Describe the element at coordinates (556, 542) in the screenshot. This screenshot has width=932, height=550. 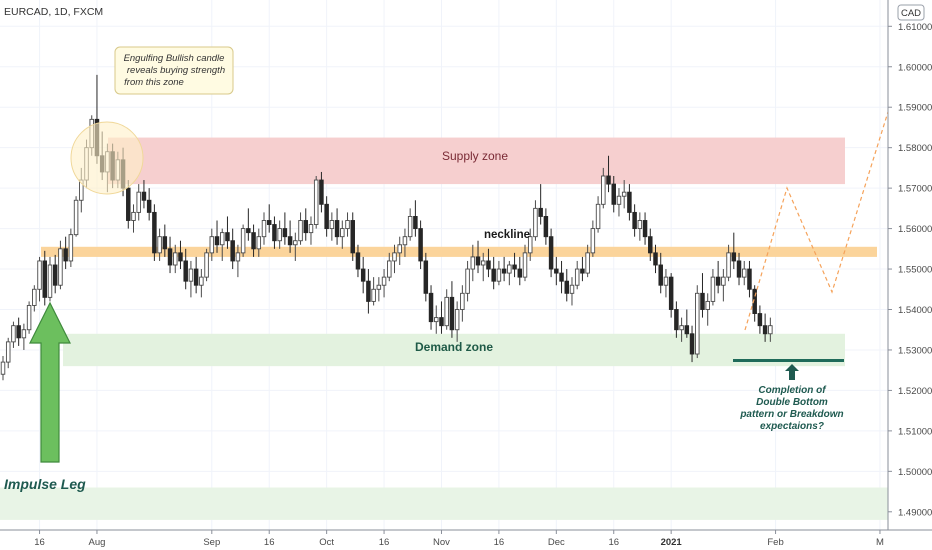
I see `time-tick-label: Dec` at that location.